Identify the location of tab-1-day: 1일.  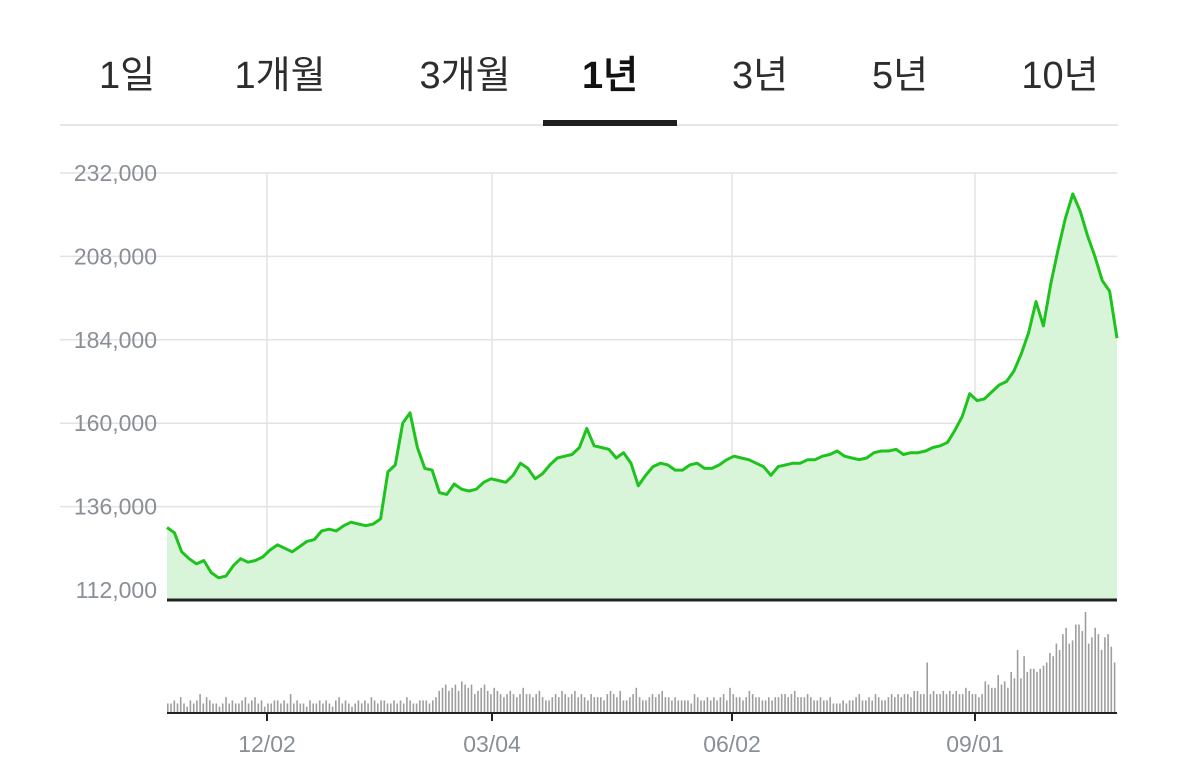
(127, 76).